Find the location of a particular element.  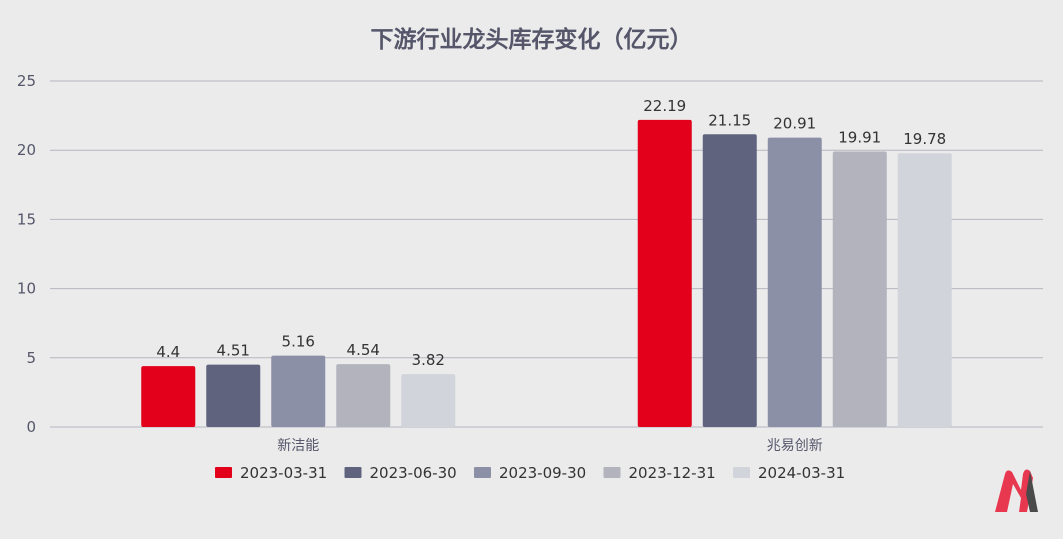

data-label: 21.15 is located at coordinates (729, 120).